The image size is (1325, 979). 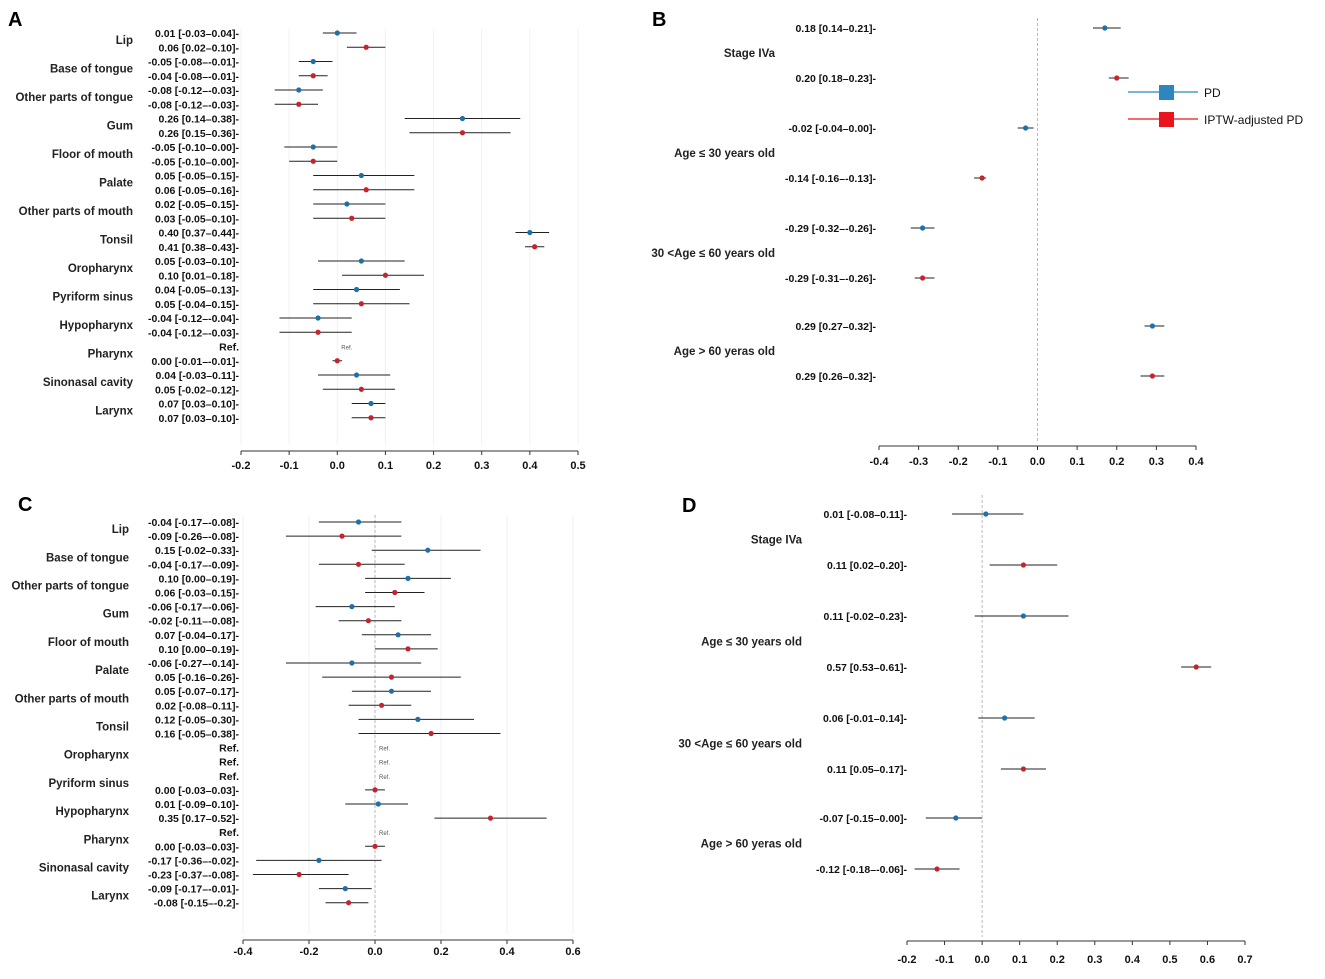 I want to click on panel-c-group-label: Floor of mouth, so click(x=88, y=643).